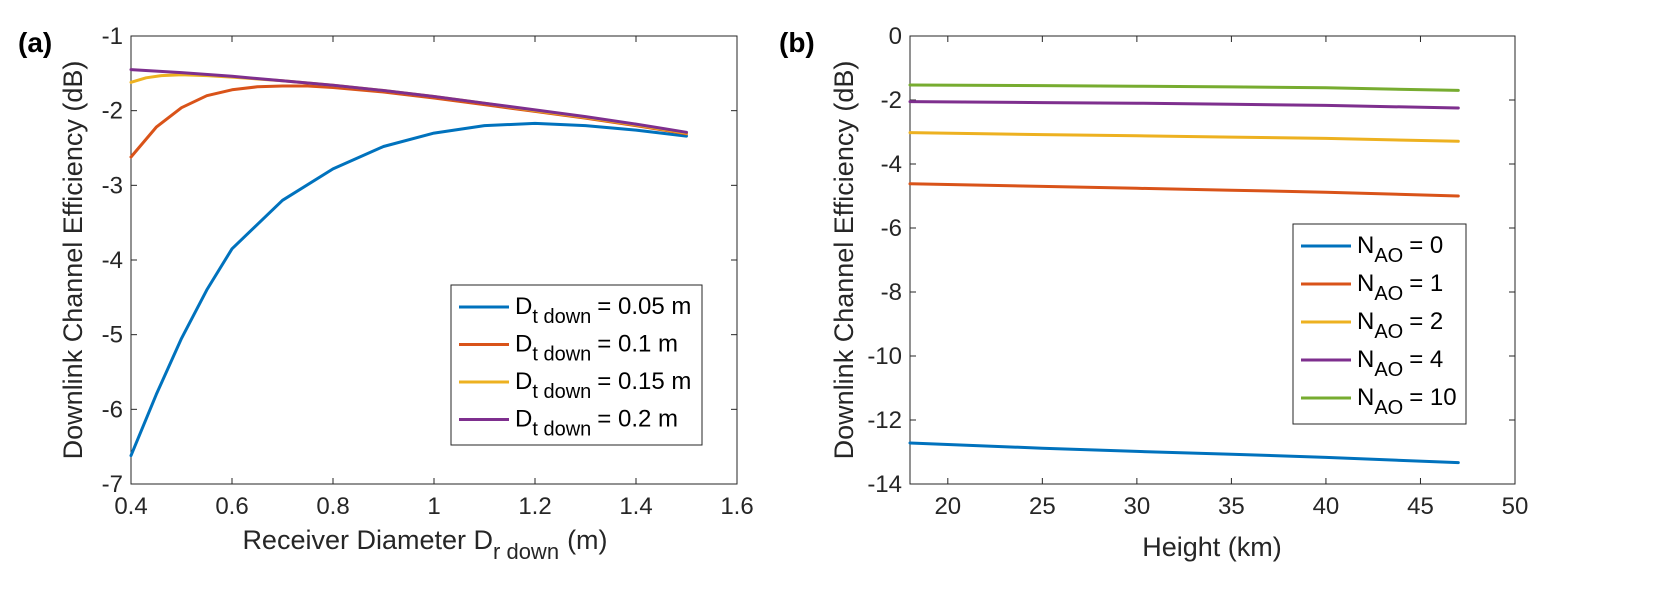 This screenshot has height=601, width=1661. Describe the element at coordinates (1515, 506) in the screenshot. I see `x-tick-label: 50` at that location.